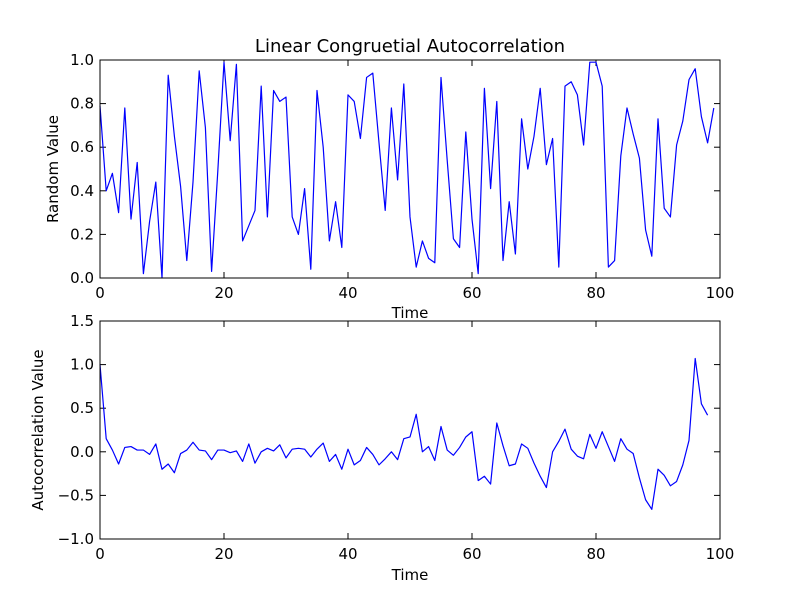 This screenshot has height=600, width=800. What do you see at coordinates (38, 429) in the screenshot?
I see `autocorrelation-y-axis-label: Autocorrelation Value` at bounding box center [38, 429].